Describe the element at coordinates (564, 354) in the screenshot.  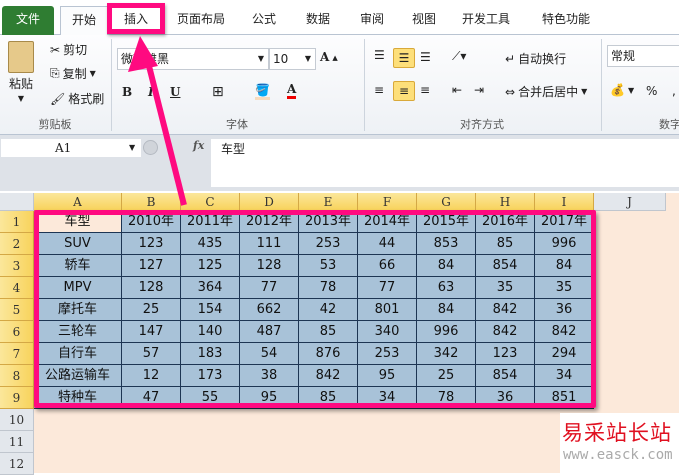
I see `table-cell: 294` at that location.